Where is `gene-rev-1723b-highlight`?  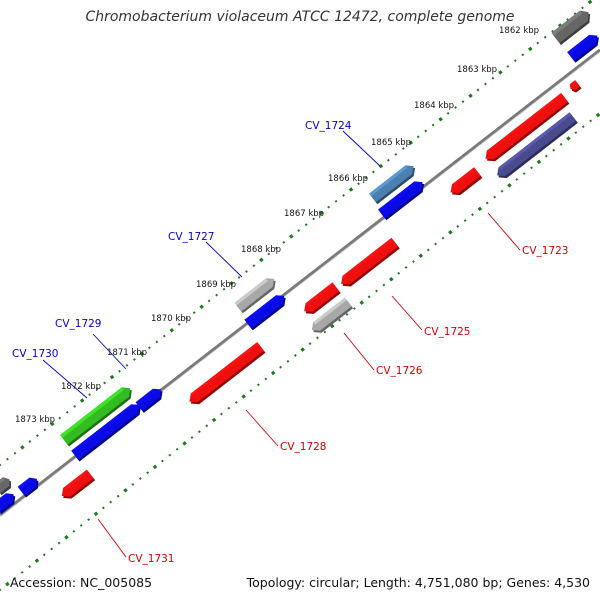
gene-rev-1723b-highlight is located at coordinates (464, 177).